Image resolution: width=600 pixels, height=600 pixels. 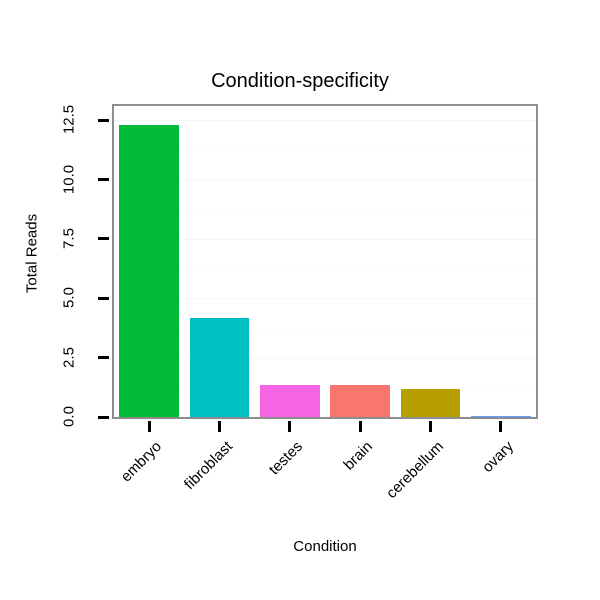 What do you see at coordinates (300, 81) in the screenshot?
I see `chart-title: Condition-specificity` at bounding box center [300, 81].